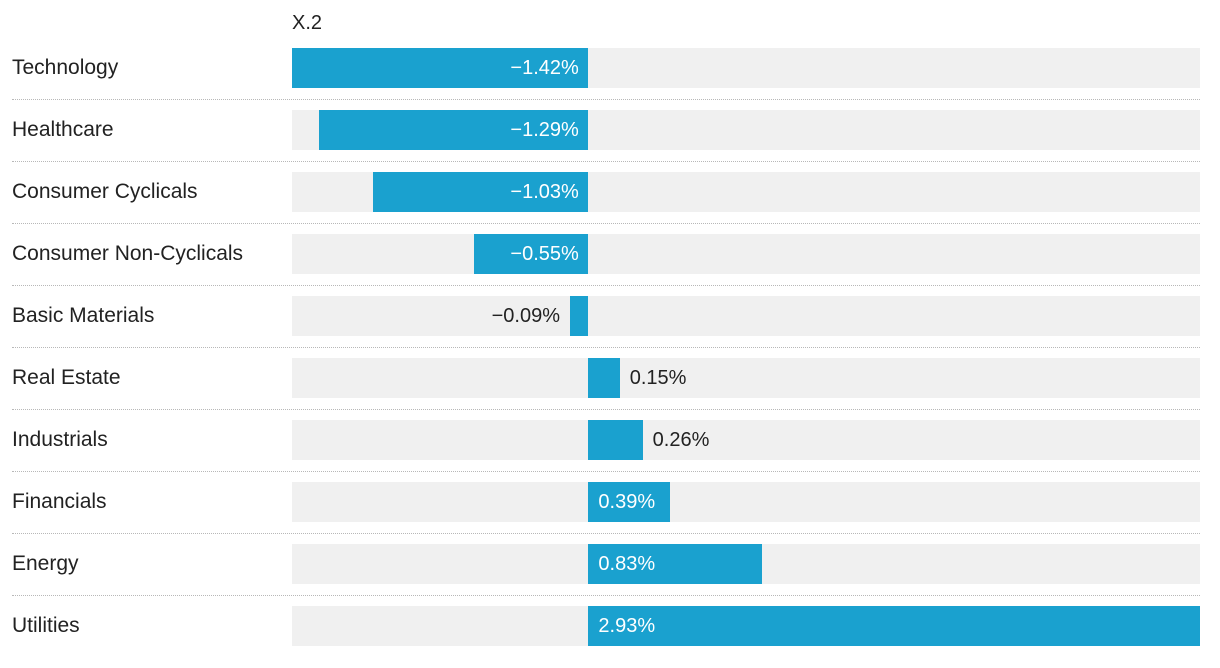  Describe the element at coordinates (746, 502) in the screenshot. I see `bar-track: 0.39%` at that location.